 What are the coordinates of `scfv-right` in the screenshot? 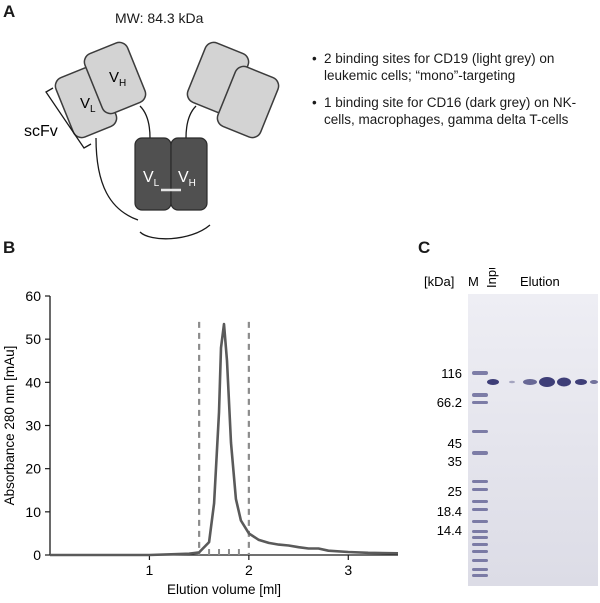 It's located at (233, 90).